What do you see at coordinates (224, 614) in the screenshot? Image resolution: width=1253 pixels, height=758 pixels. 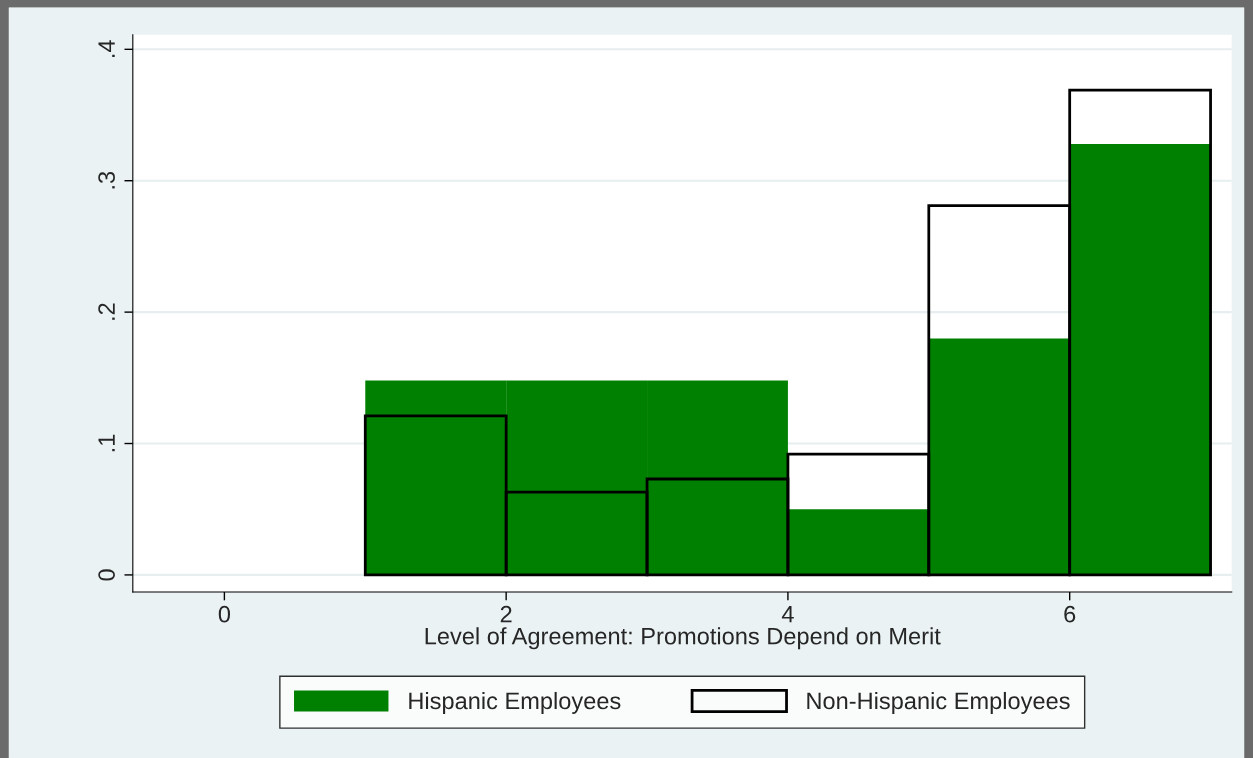 I see `x-tick-label: 0` at bounding box center [224, 614].